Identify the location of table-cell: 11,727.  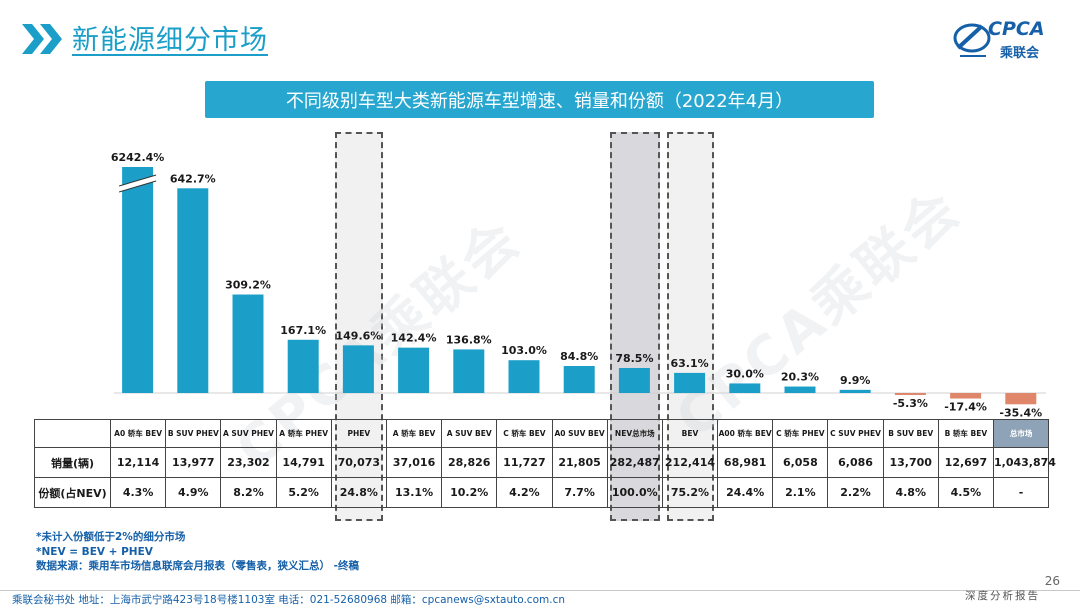
(524, 462).